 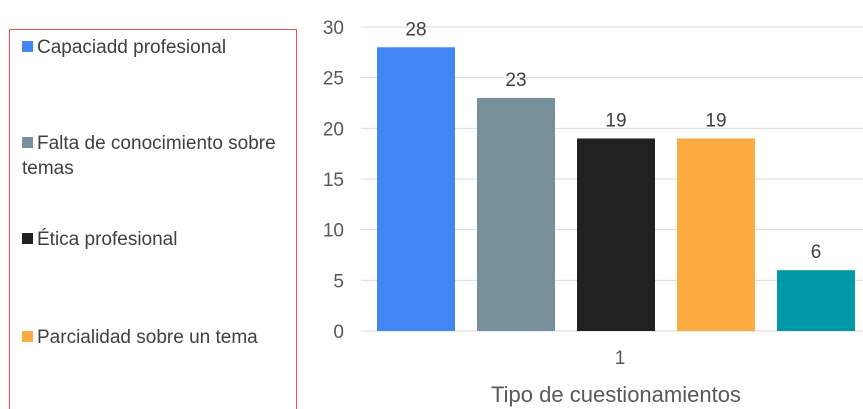 What do you see at coordinates (147, 337) in the screenshot?
I see `legend-label: Parcialidad sobre un tema` at bounding box center [147, 337].